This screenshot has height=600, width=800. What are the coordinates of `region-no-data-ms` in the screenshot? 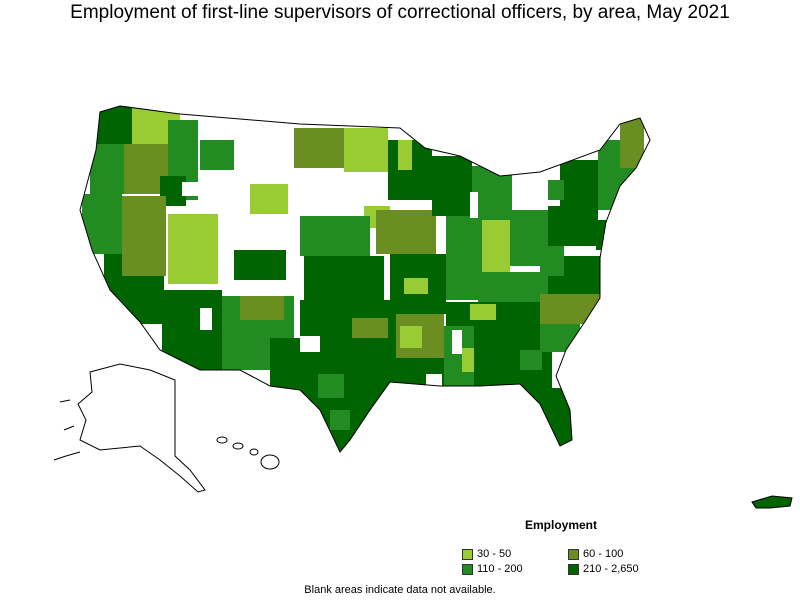 It's located at (457, 342).